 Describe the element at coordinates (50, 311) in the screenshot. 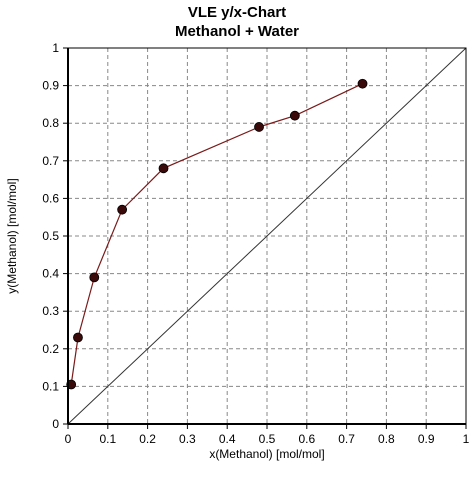

I see `y-tick-label: 0.3` at that location.